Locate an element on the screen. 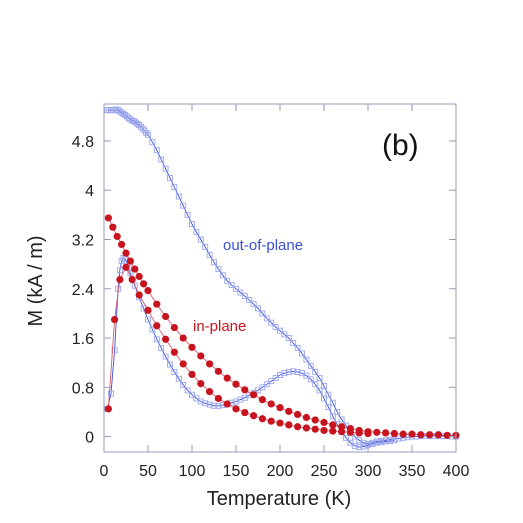 The width and height of the screenshot is (523, 523). y-tick-label: 3.2 is located at coordinates (83, 241).